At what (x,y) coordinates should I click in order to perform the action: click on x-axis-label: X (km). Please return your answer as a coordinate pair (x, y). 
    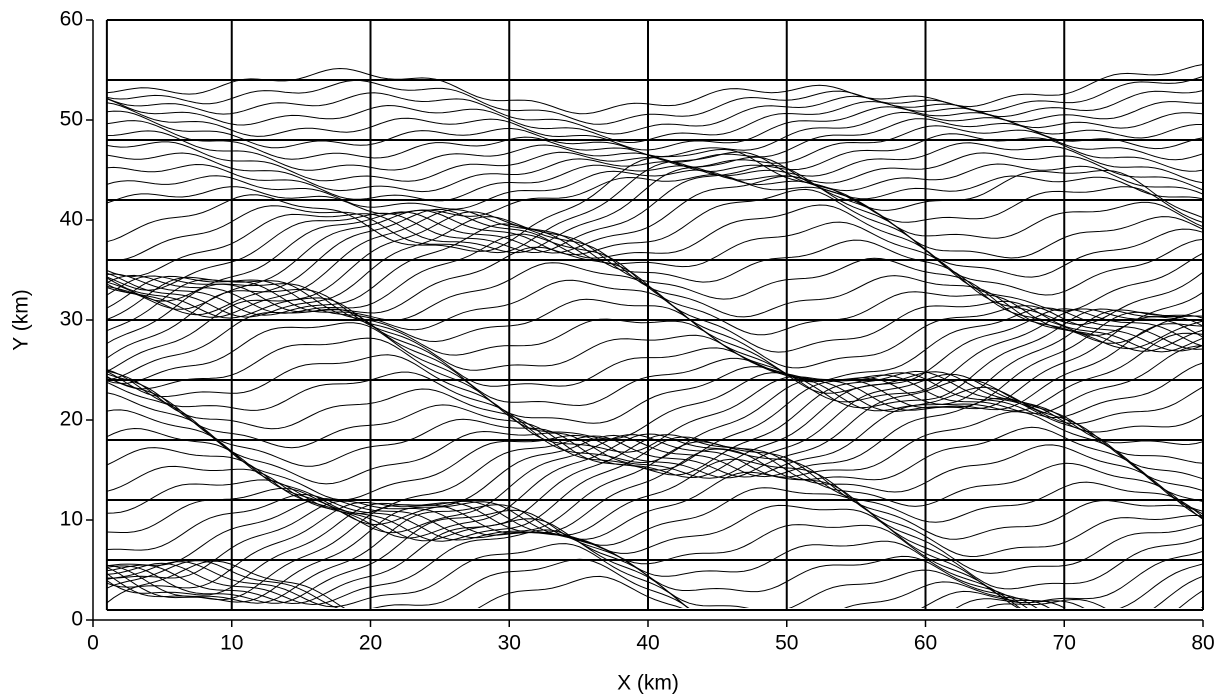
    Looking at the image, I should click on (648, 683).